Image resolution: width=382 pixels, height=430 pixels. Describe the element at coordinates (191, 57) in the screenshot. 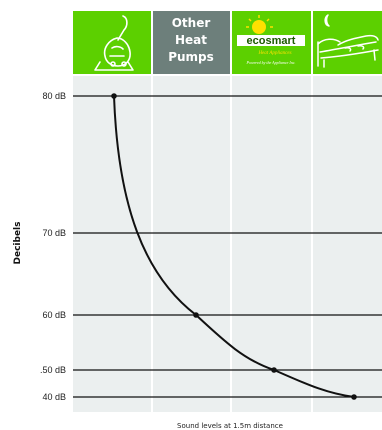

I see `header-label-line-3: Pumps` at that location.